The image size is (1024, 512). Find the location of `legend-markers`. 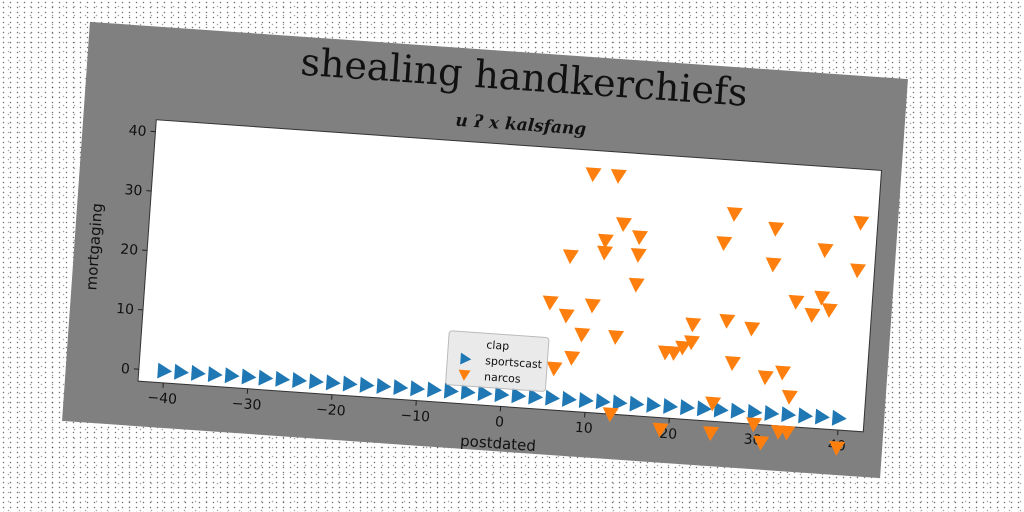

legend-markers is located at coordinates (465, 366).